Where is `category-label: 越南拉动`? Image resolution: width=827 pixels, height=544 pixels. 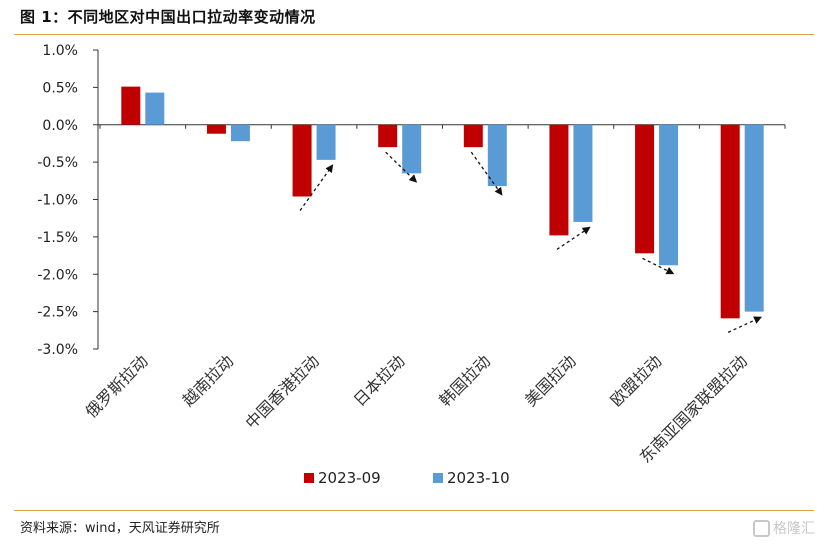
category-label: 越南拉动 is located at coordinates (208, 380).